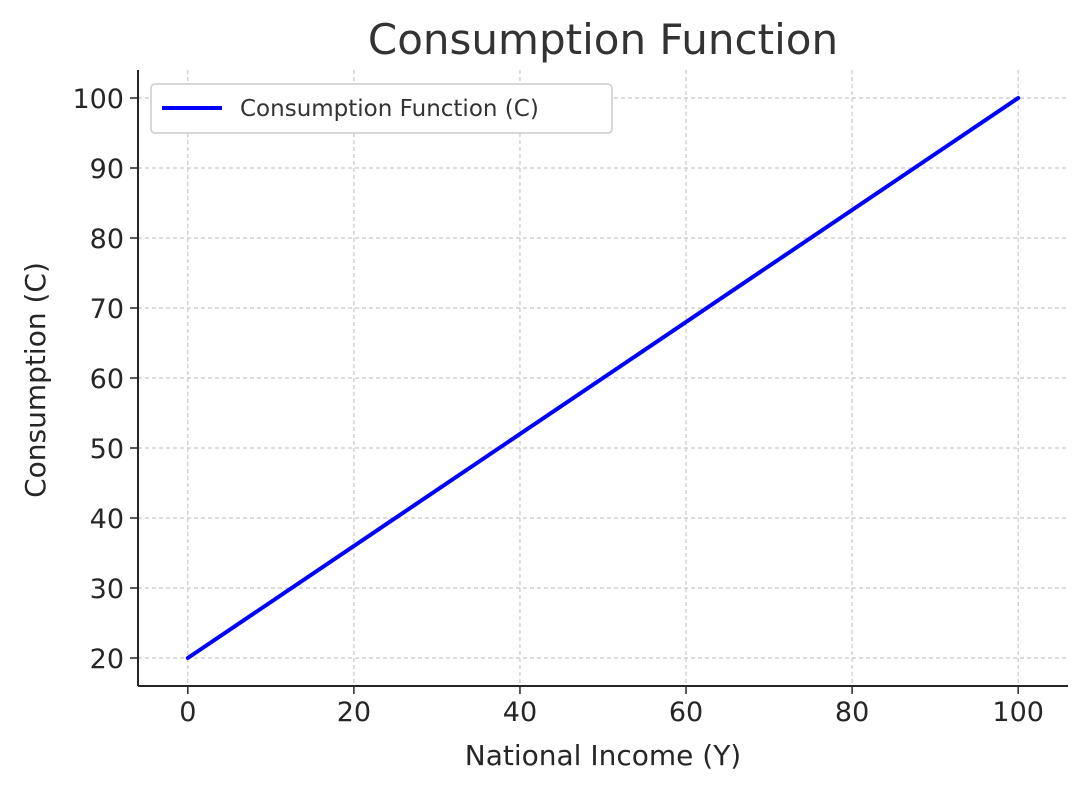 The image size is (1087, 793). I want to click on y-tick-label: 60, so click(107, 379).